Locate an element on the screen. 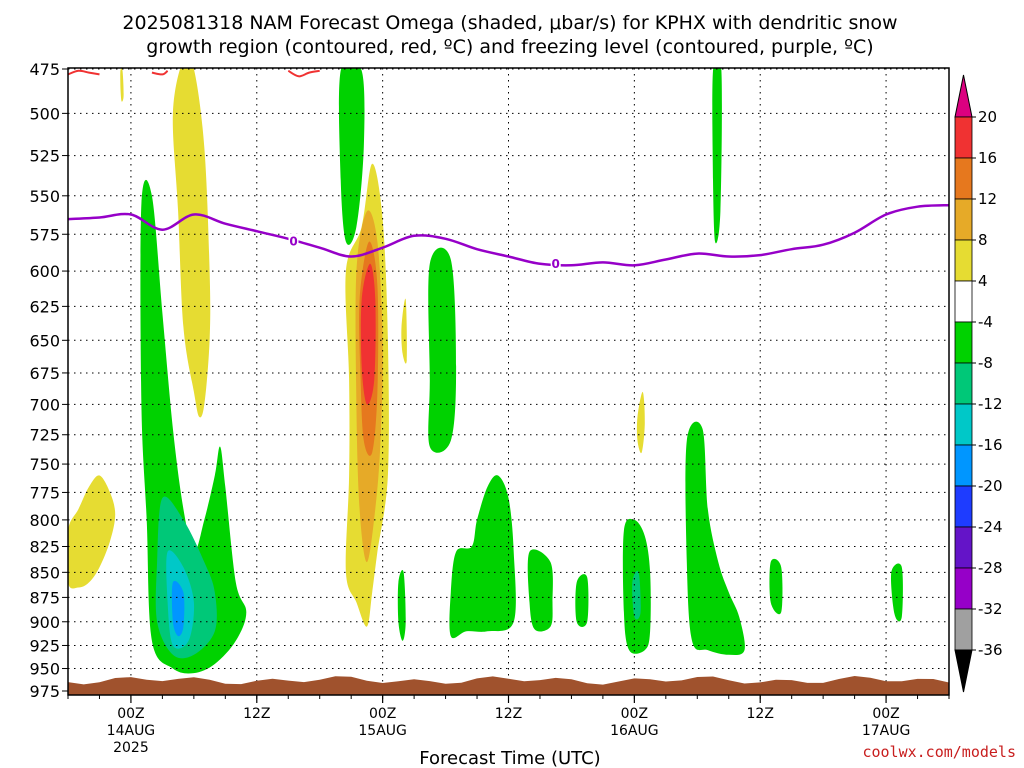 The width and height of the screenshot is (1024, 768). y-tick-label-17: 900 is located at coordinates (44, 622).